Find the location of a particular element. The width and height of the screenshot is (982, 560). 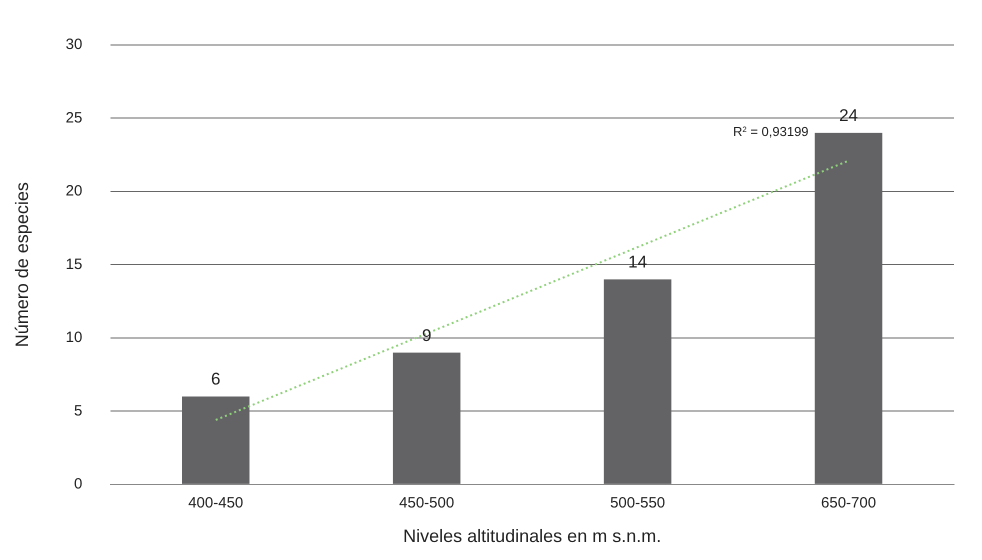

x-axis-title: Niveles altitudinales en m s.n.m. is located at coordinates (532, 536).